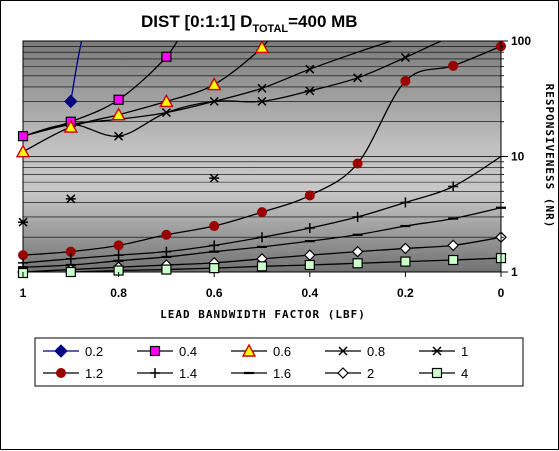 The width and height of the screenshot is (559, 451). I want to click on legend-label: 1, so click(464, 351).